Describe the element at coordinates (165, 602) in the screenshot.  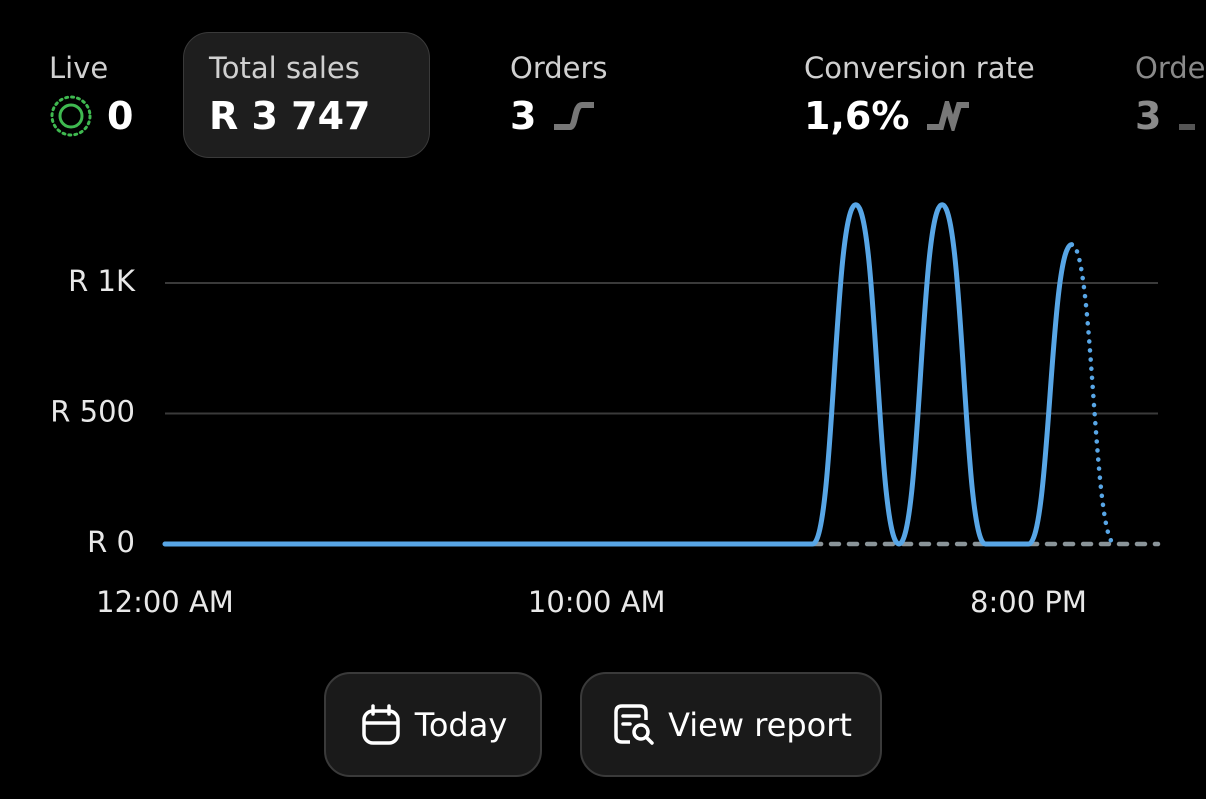
I see `x-tick-label: 12:00 AM` at that location.